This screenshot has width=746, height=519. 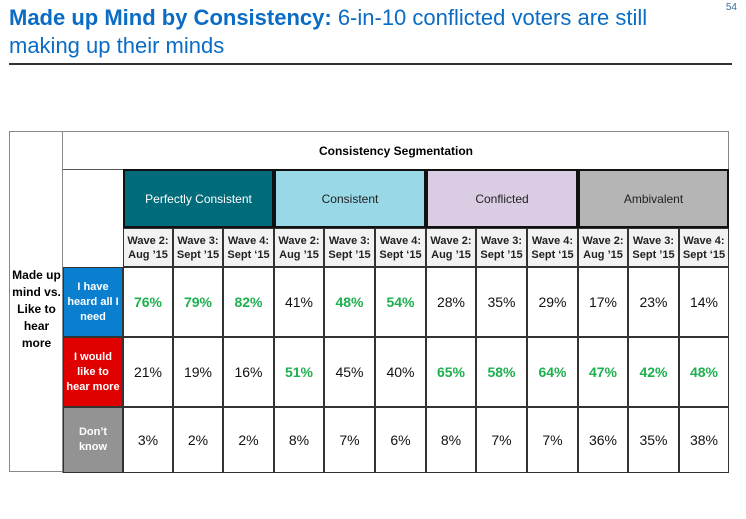 I want to click on data-cell: 76%, so click(x=148, y=302).